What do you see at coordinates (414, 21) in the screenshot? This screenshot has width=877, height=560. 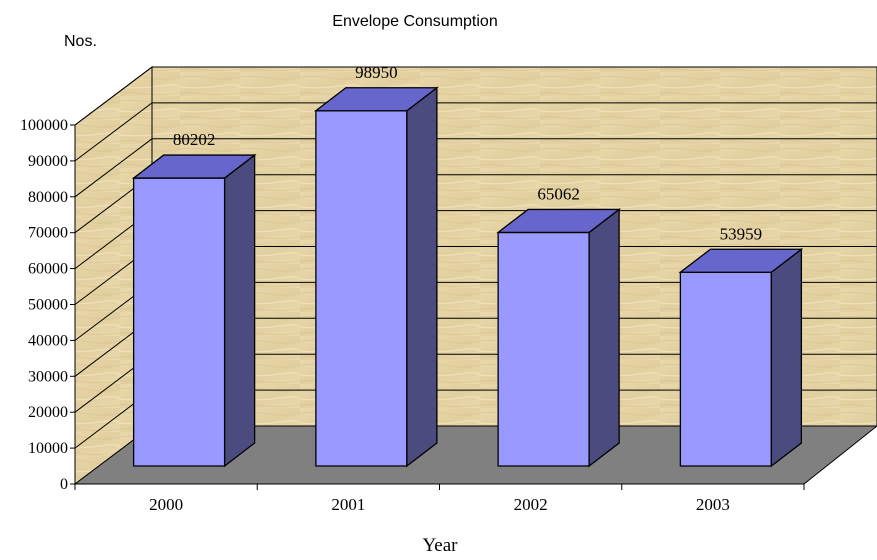 I see `chart-title: Envelope Consumption` at bounding box center [414, 21].